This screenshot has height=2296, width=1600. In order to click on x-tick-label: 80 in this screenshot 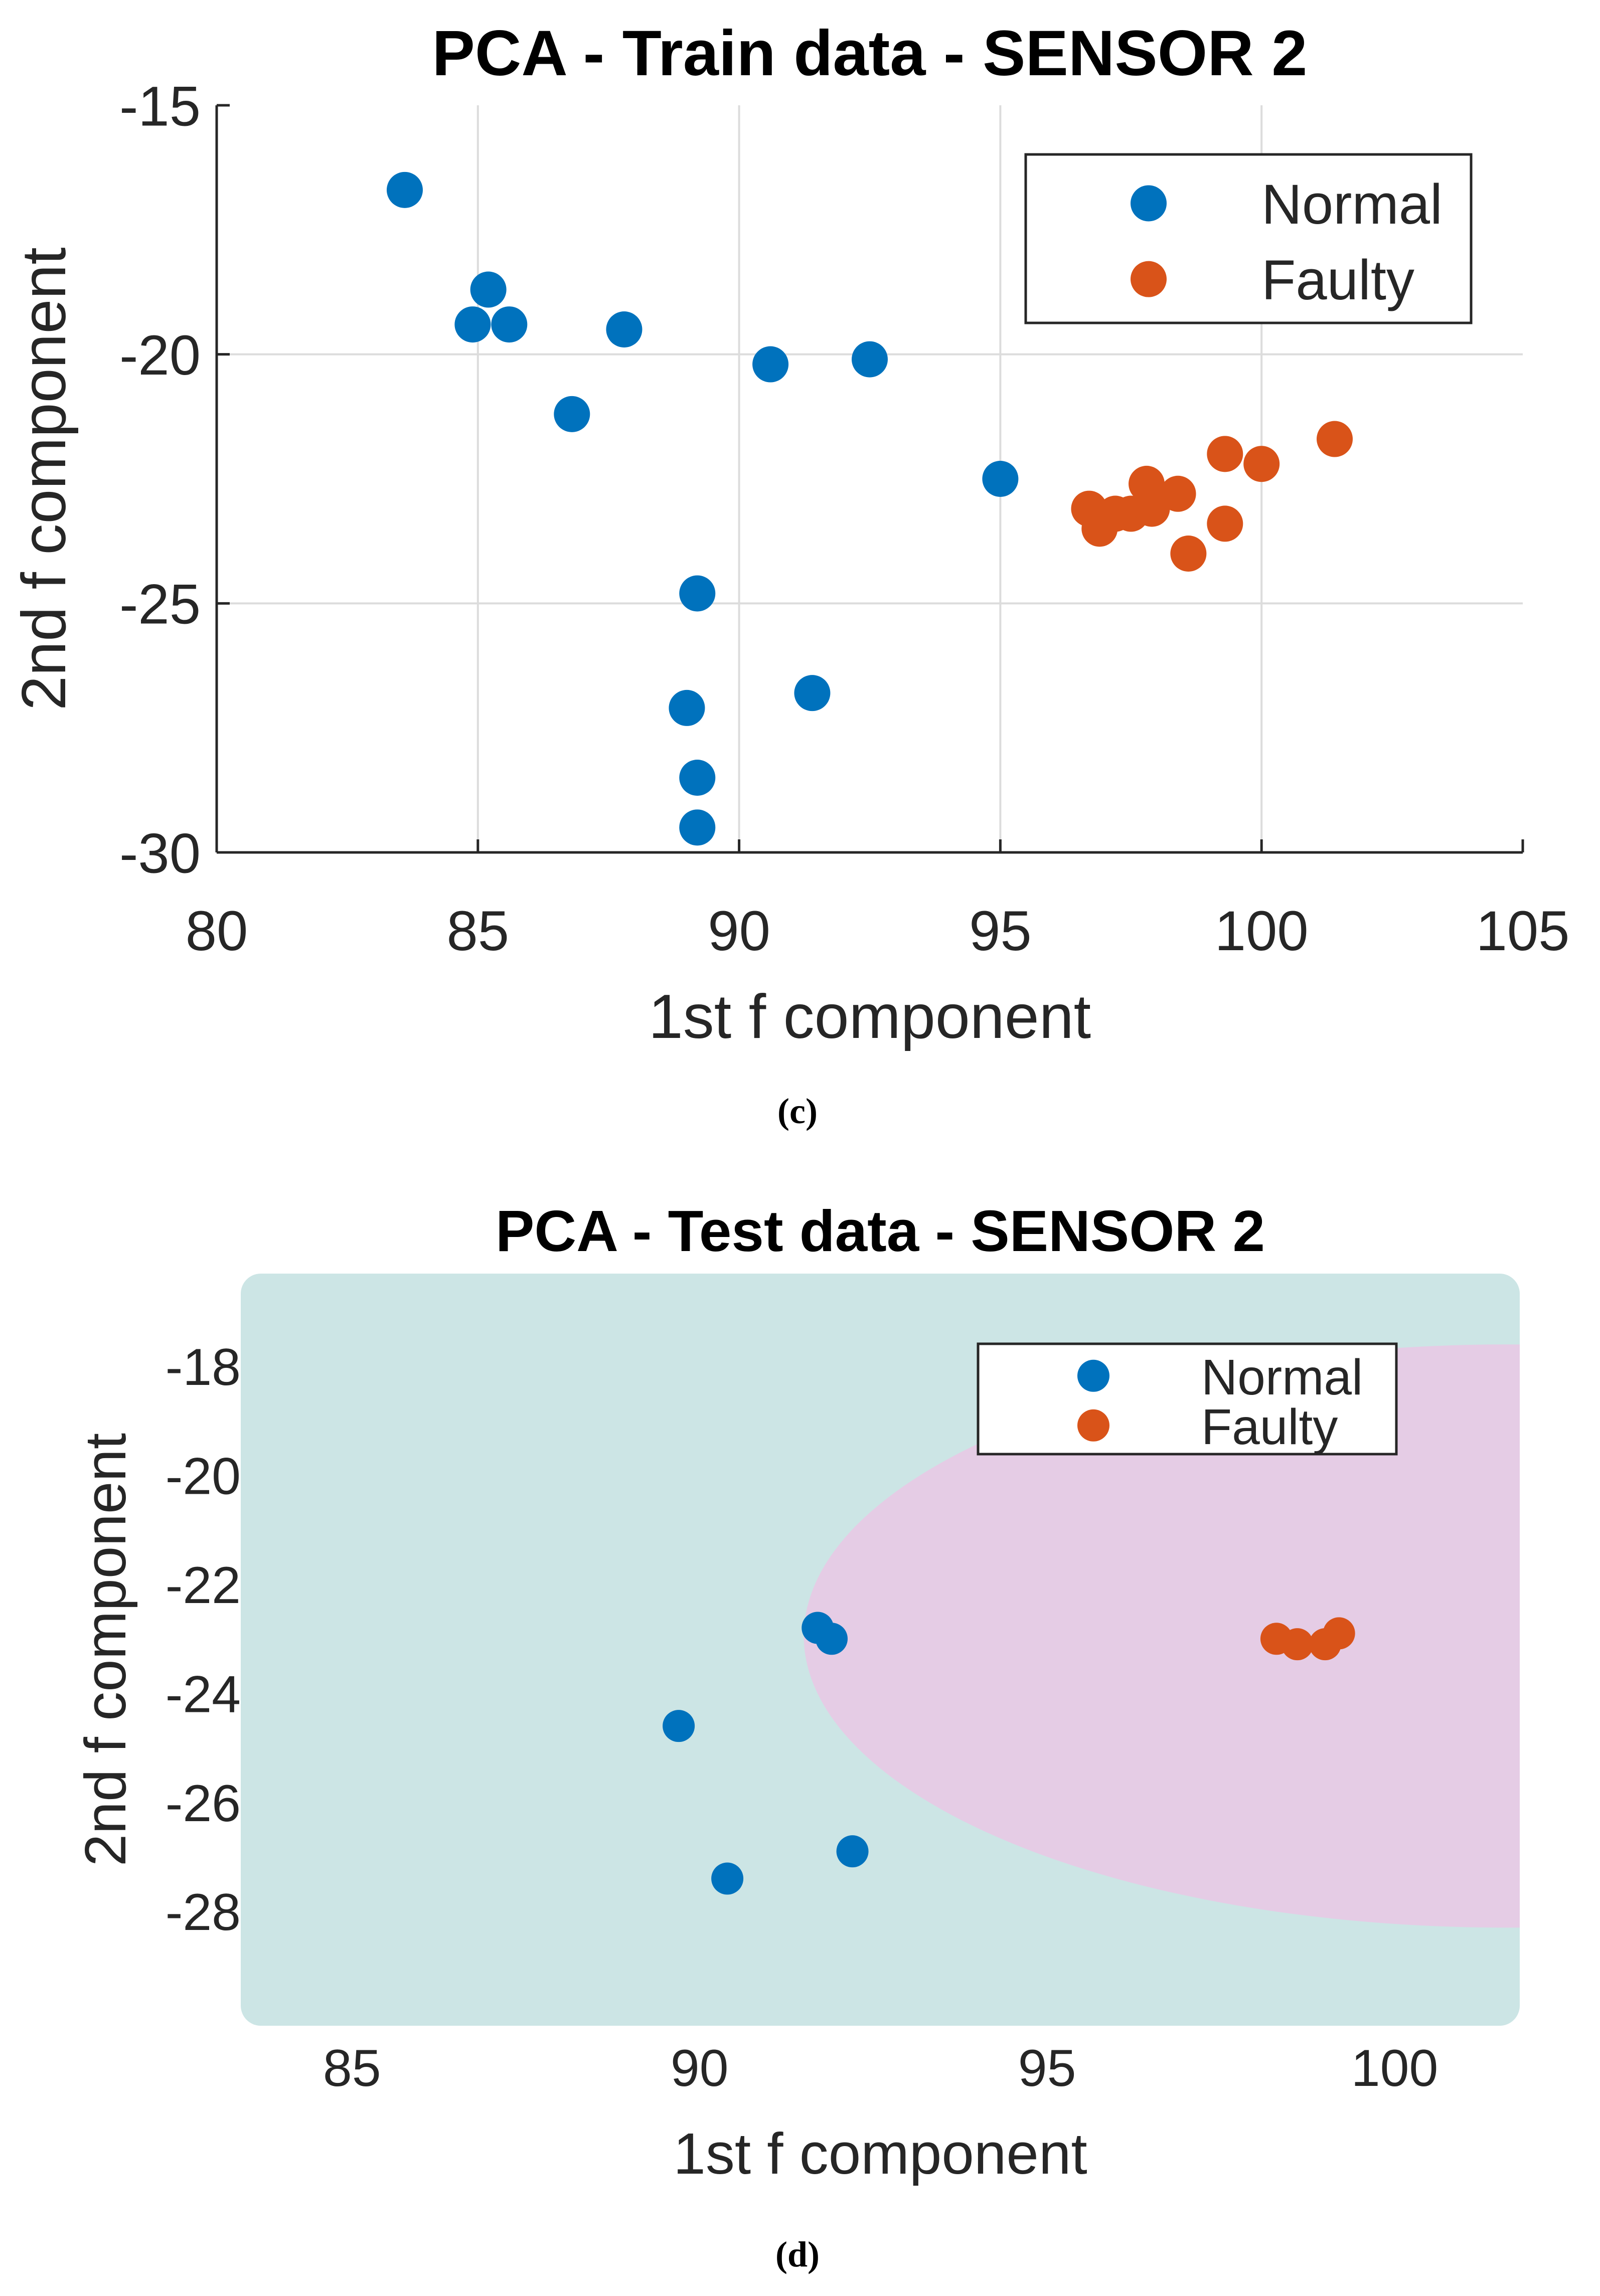, I will do `click(217, 931)`.